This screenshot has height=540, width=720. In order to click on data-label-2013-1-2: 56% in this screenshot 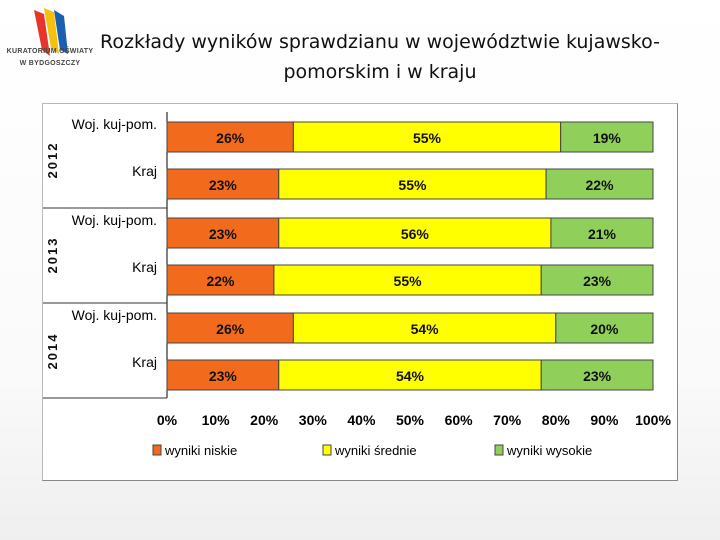, I will do `click(415, 234)`.